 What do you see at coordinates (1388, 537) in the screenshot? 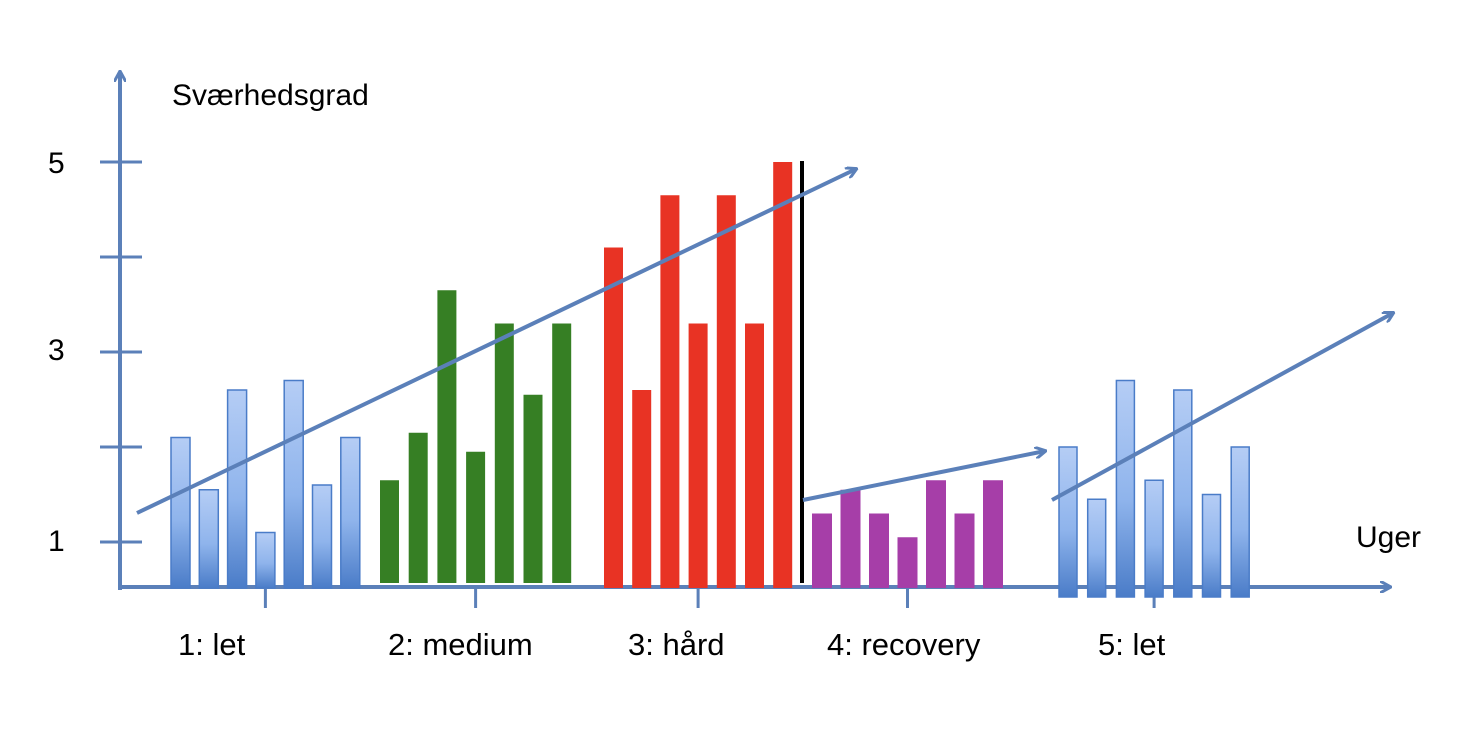
I see `x-axis-label: Uger` at bounding box center [1388, 537].